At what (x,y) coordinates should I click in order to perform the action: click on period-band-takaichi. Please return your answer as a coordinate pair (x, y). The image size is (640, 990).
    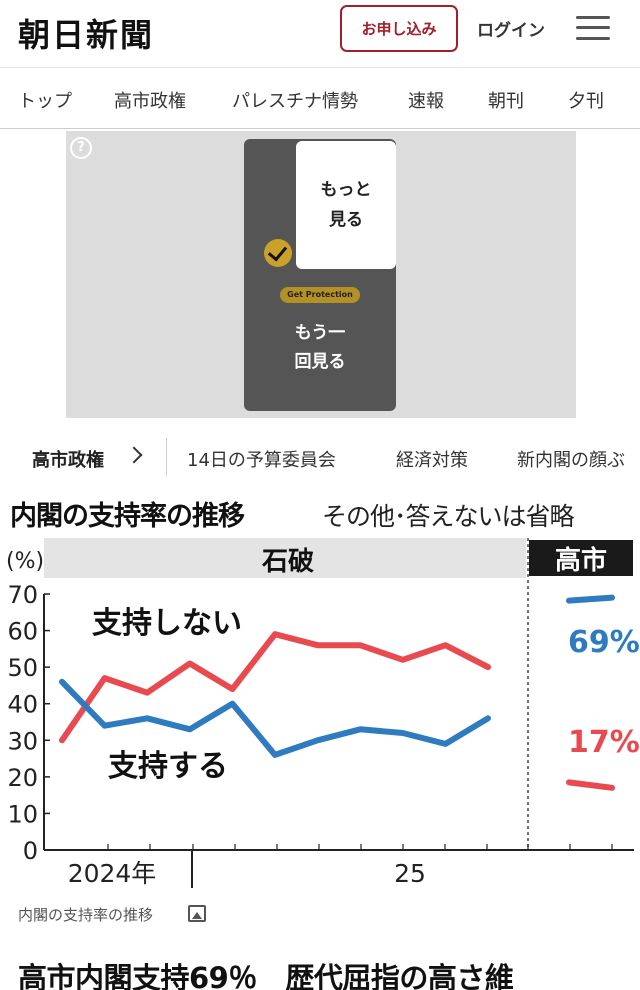
    Looking at the image, I should click on (581, 558).